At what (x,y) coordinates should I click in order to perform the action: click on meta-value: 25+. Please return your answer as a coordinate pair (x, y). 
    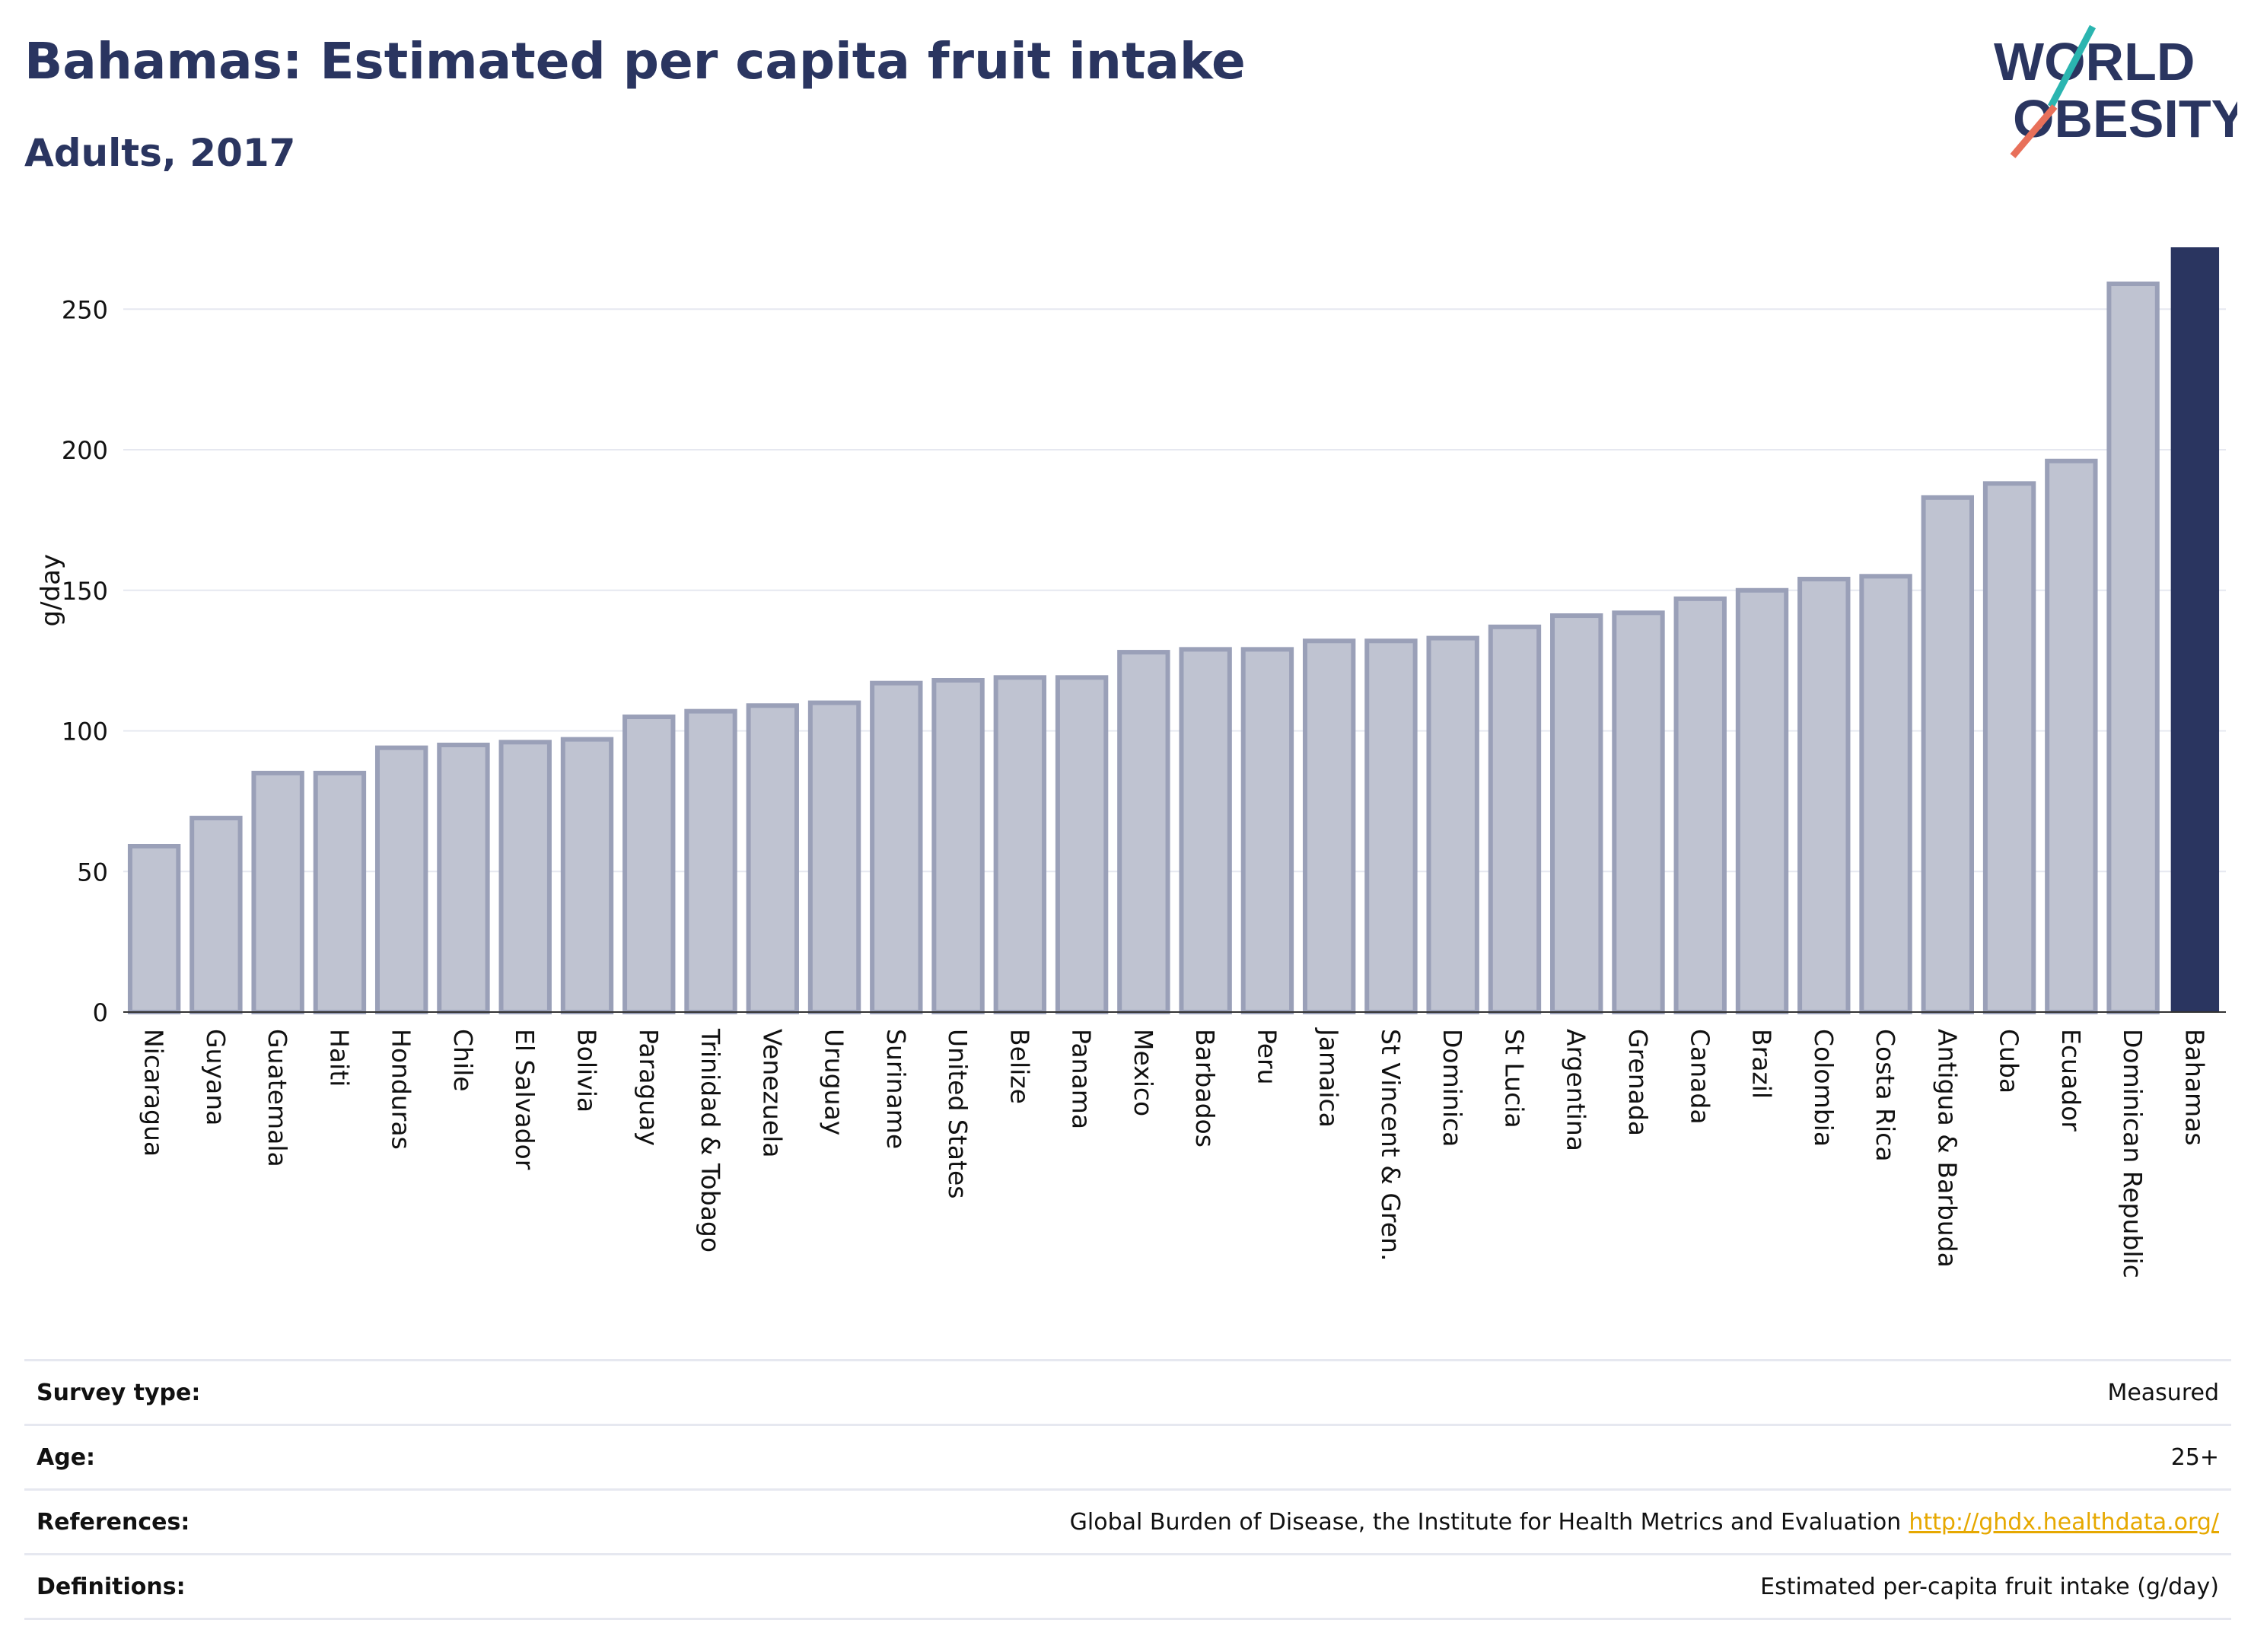
    Looking at the image, I should click on (2194, 1457).